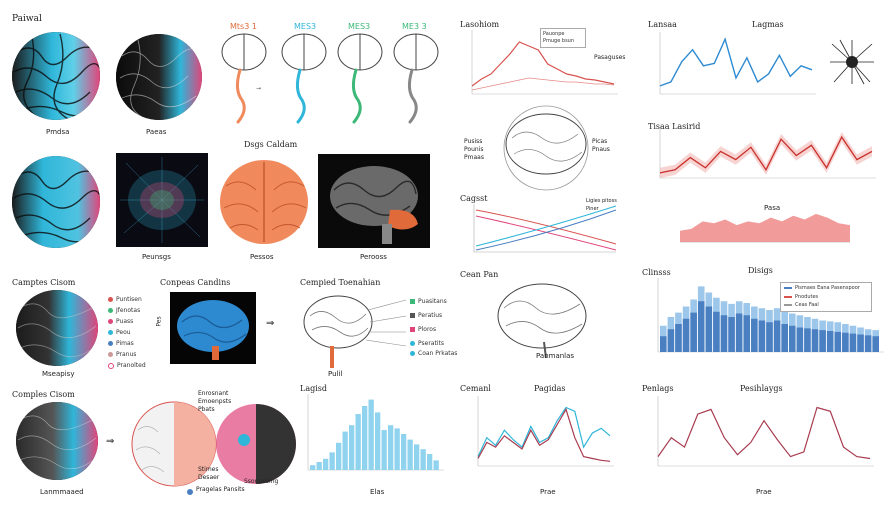 The height and width of the screenshot is (512, 896). What do you see at coordinates (243, 26) in the screenshot?
I see `brain-tag: Mts3 1` at bounding box center [243, 26].